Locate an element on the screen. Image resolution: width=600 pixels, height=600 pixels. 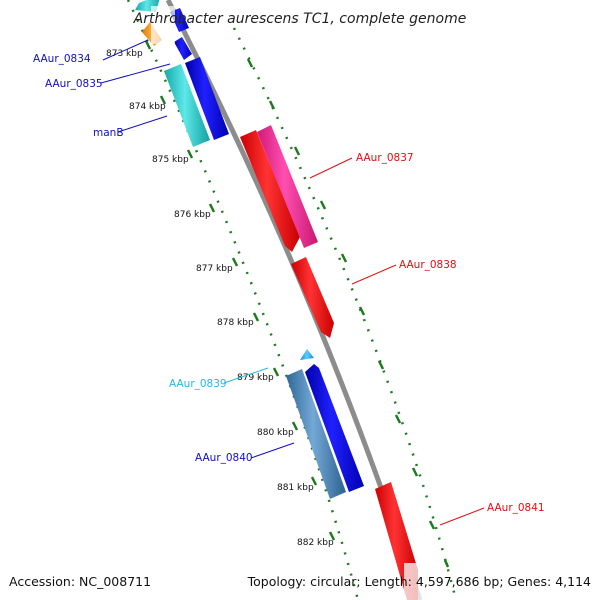
gene-aaur-0837-red is located at coordinates (270, 191).